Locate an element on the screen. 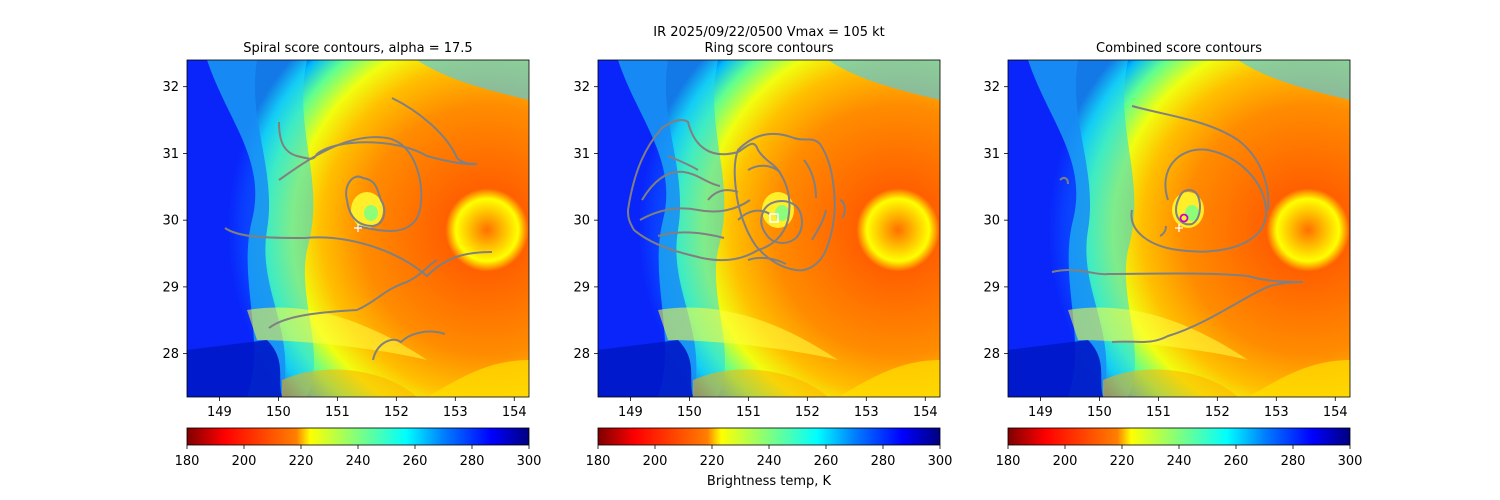  figure-suptitle: IR 2025/09/22/0500 Vmax = 105 kt is located at coordinates (768, 32).